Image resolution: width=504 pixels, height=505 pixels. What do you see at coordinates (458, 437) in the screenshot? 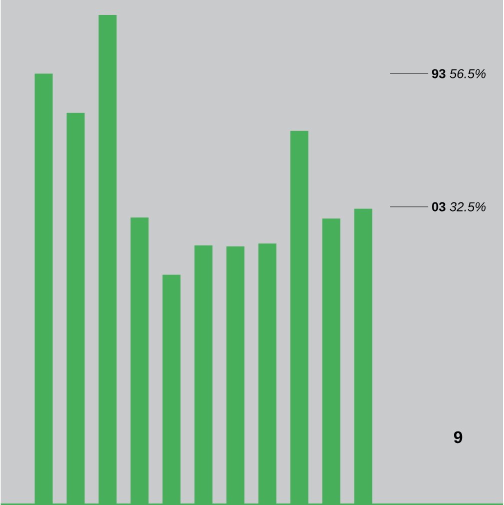
I see `text: 9` at bounding box center [458, 437].